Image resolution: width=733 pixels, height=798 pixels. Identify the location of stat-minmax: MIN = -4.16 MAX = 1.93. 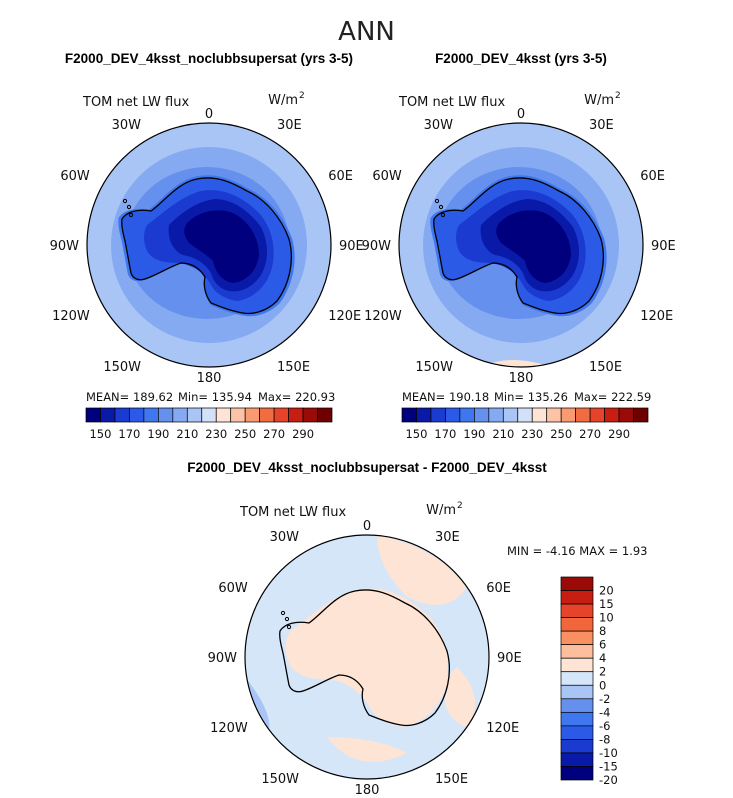
(577, 551).